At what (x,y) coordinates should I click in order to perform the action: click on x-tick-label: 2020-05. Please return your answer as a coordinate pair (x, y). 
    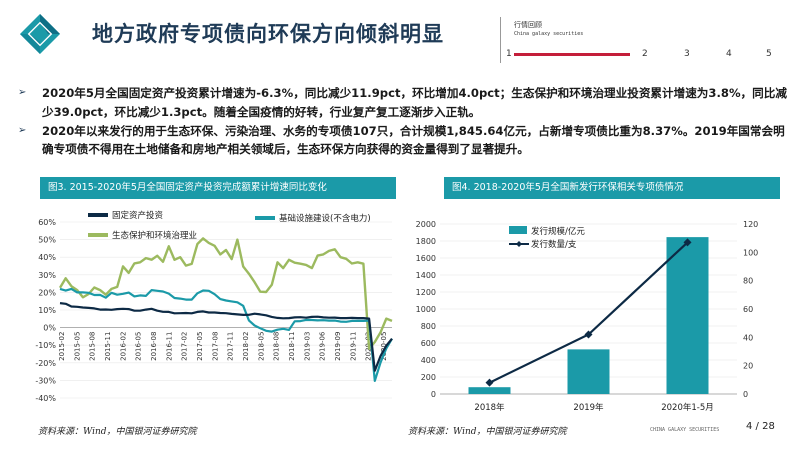
    Looking at the image, I should click on (384, 346).